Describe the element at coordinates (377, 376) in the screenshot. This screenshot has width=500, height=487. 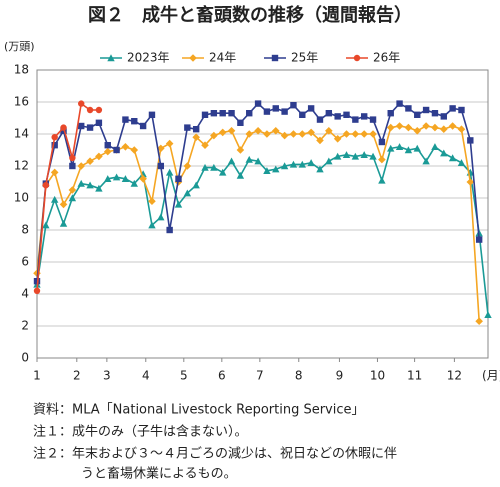
I see `x-tick-label: 10` at that location.